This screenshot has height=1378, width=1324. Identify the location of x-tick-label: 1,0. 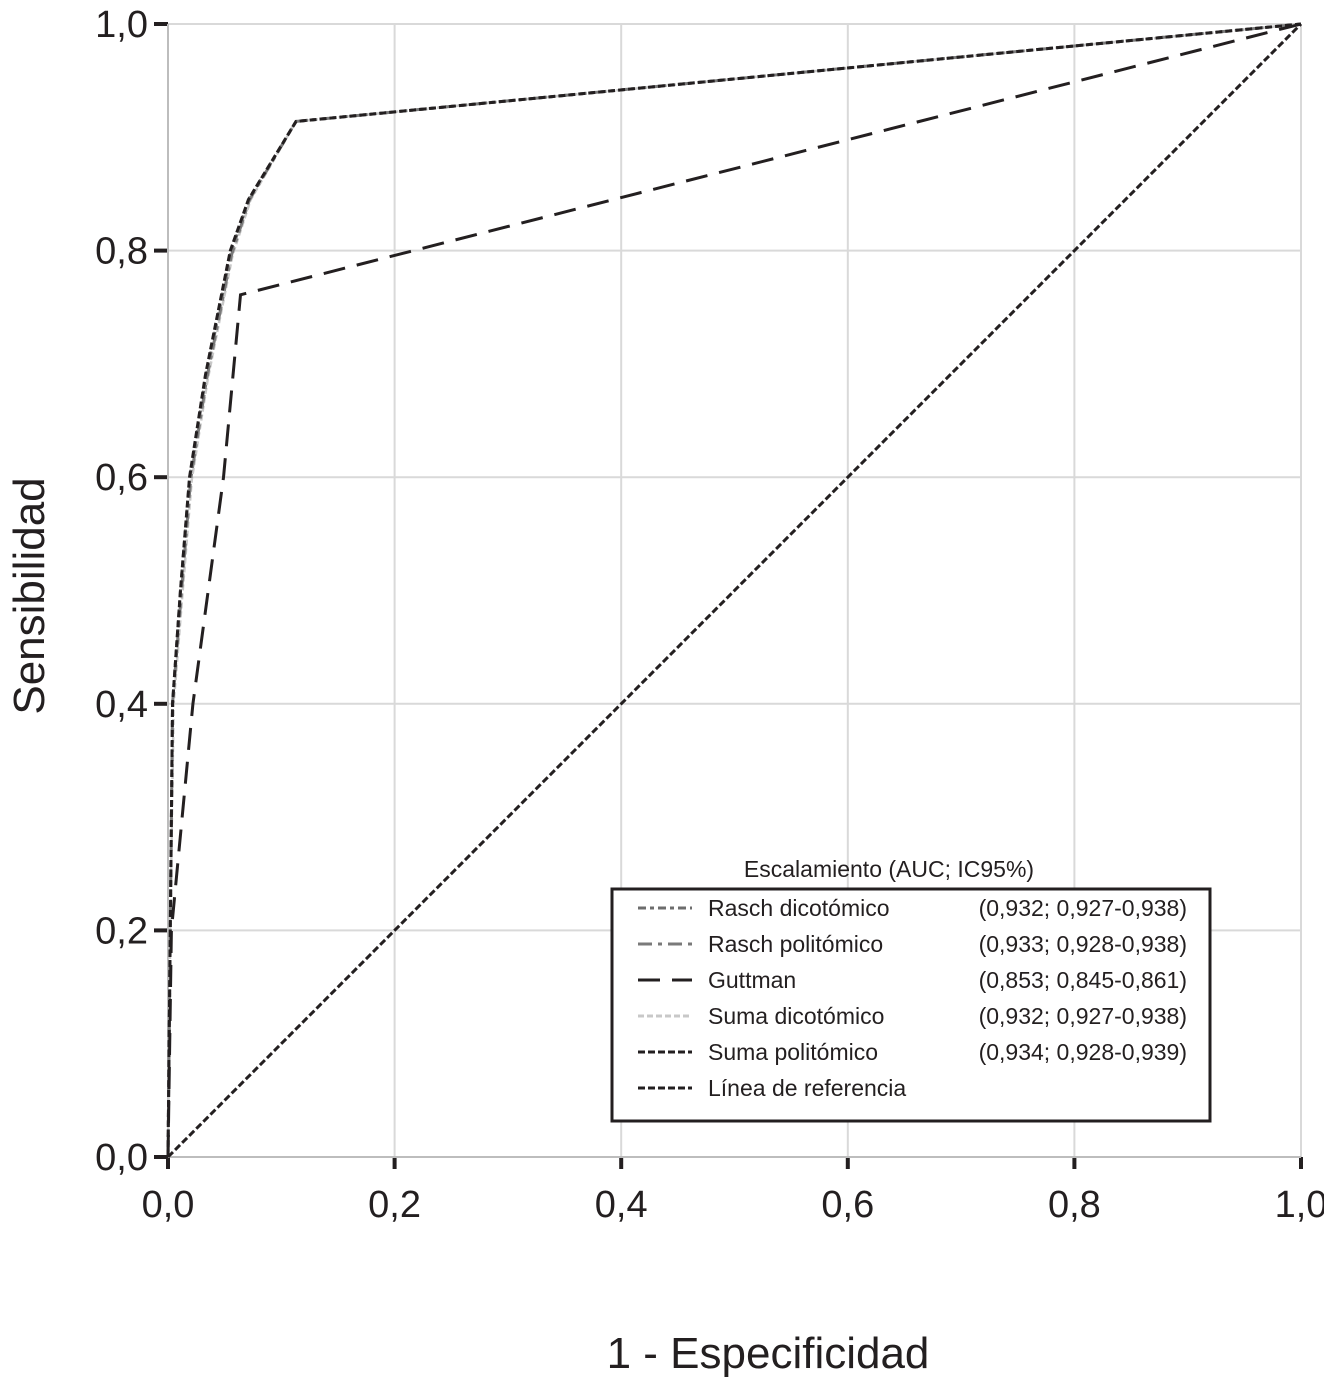
(1299, 1205).